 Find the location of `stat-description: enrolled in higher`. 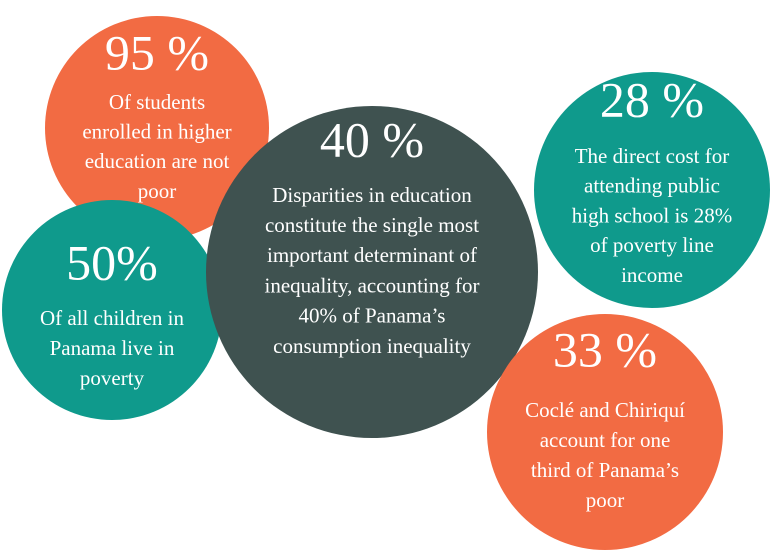

stat-description: enrolled in higher is located at coordinates (156, 132).